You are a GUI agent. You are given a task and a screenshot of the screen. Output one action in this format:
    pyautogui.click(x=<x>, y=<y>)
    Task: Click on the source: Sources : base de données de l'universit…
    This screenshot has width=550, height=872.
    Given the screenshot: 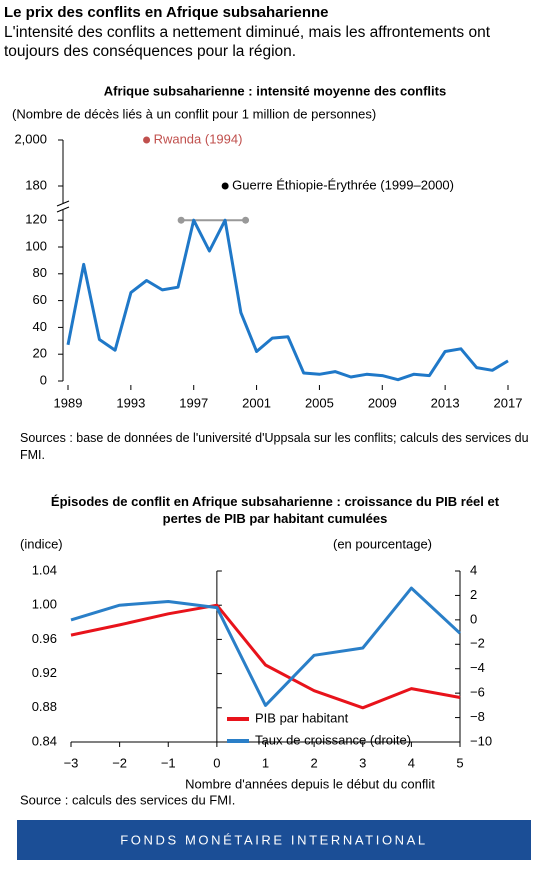 What is the action you would take?
    pyautogui.click(x=274, y=446)
    